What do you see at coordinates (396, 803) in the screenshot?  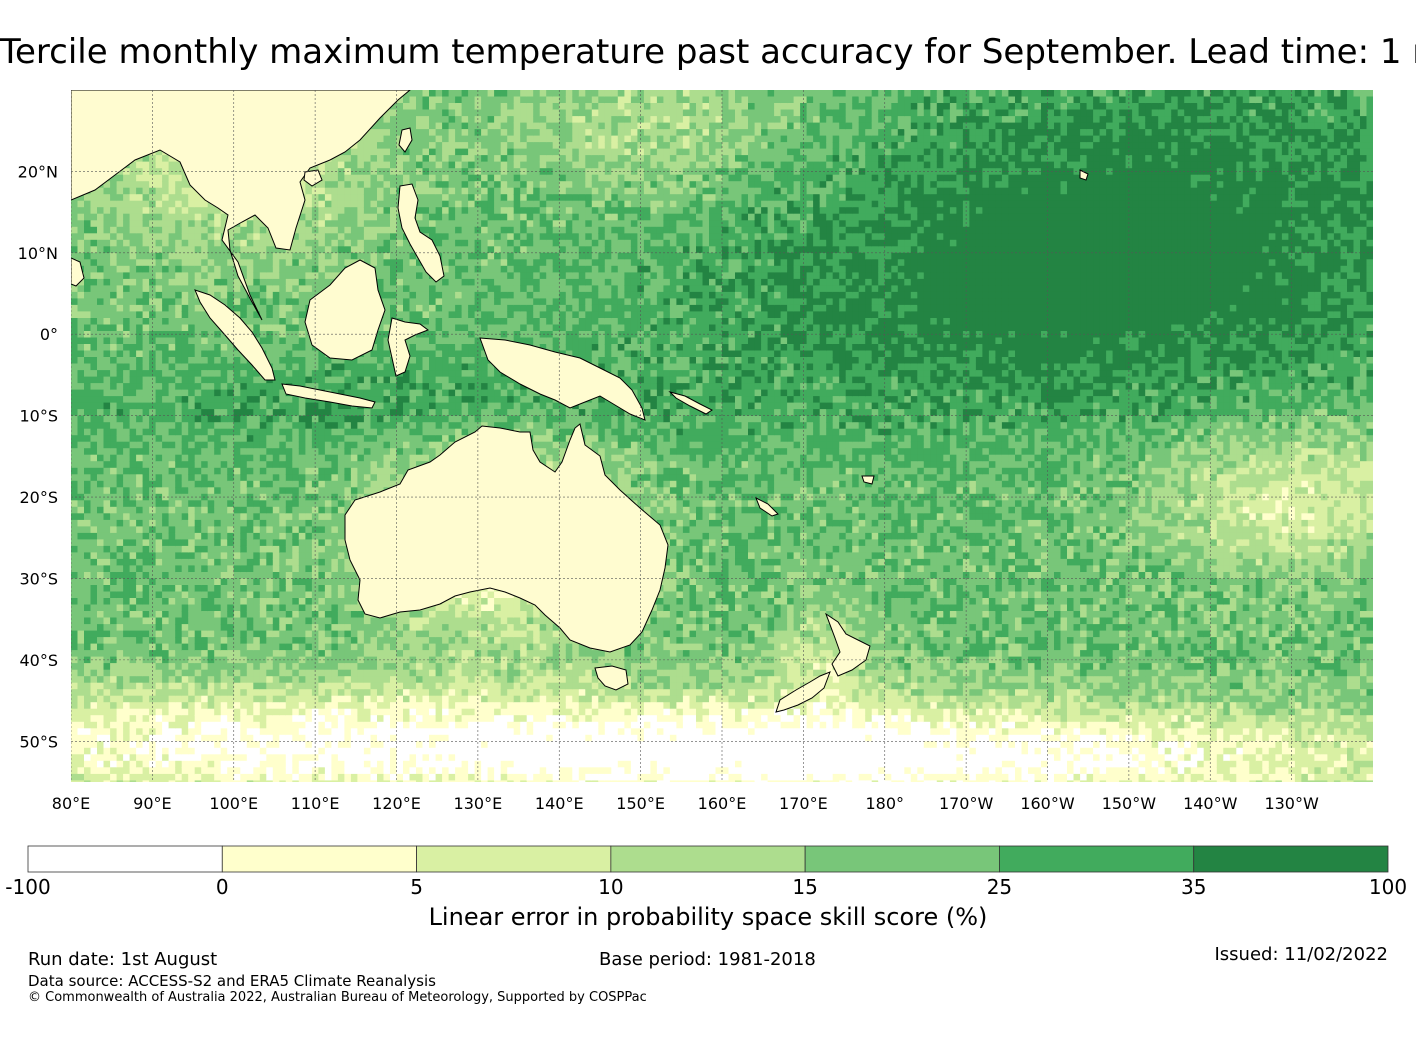 I see `lon-label: 120°E` at bounding box center [396, 803].